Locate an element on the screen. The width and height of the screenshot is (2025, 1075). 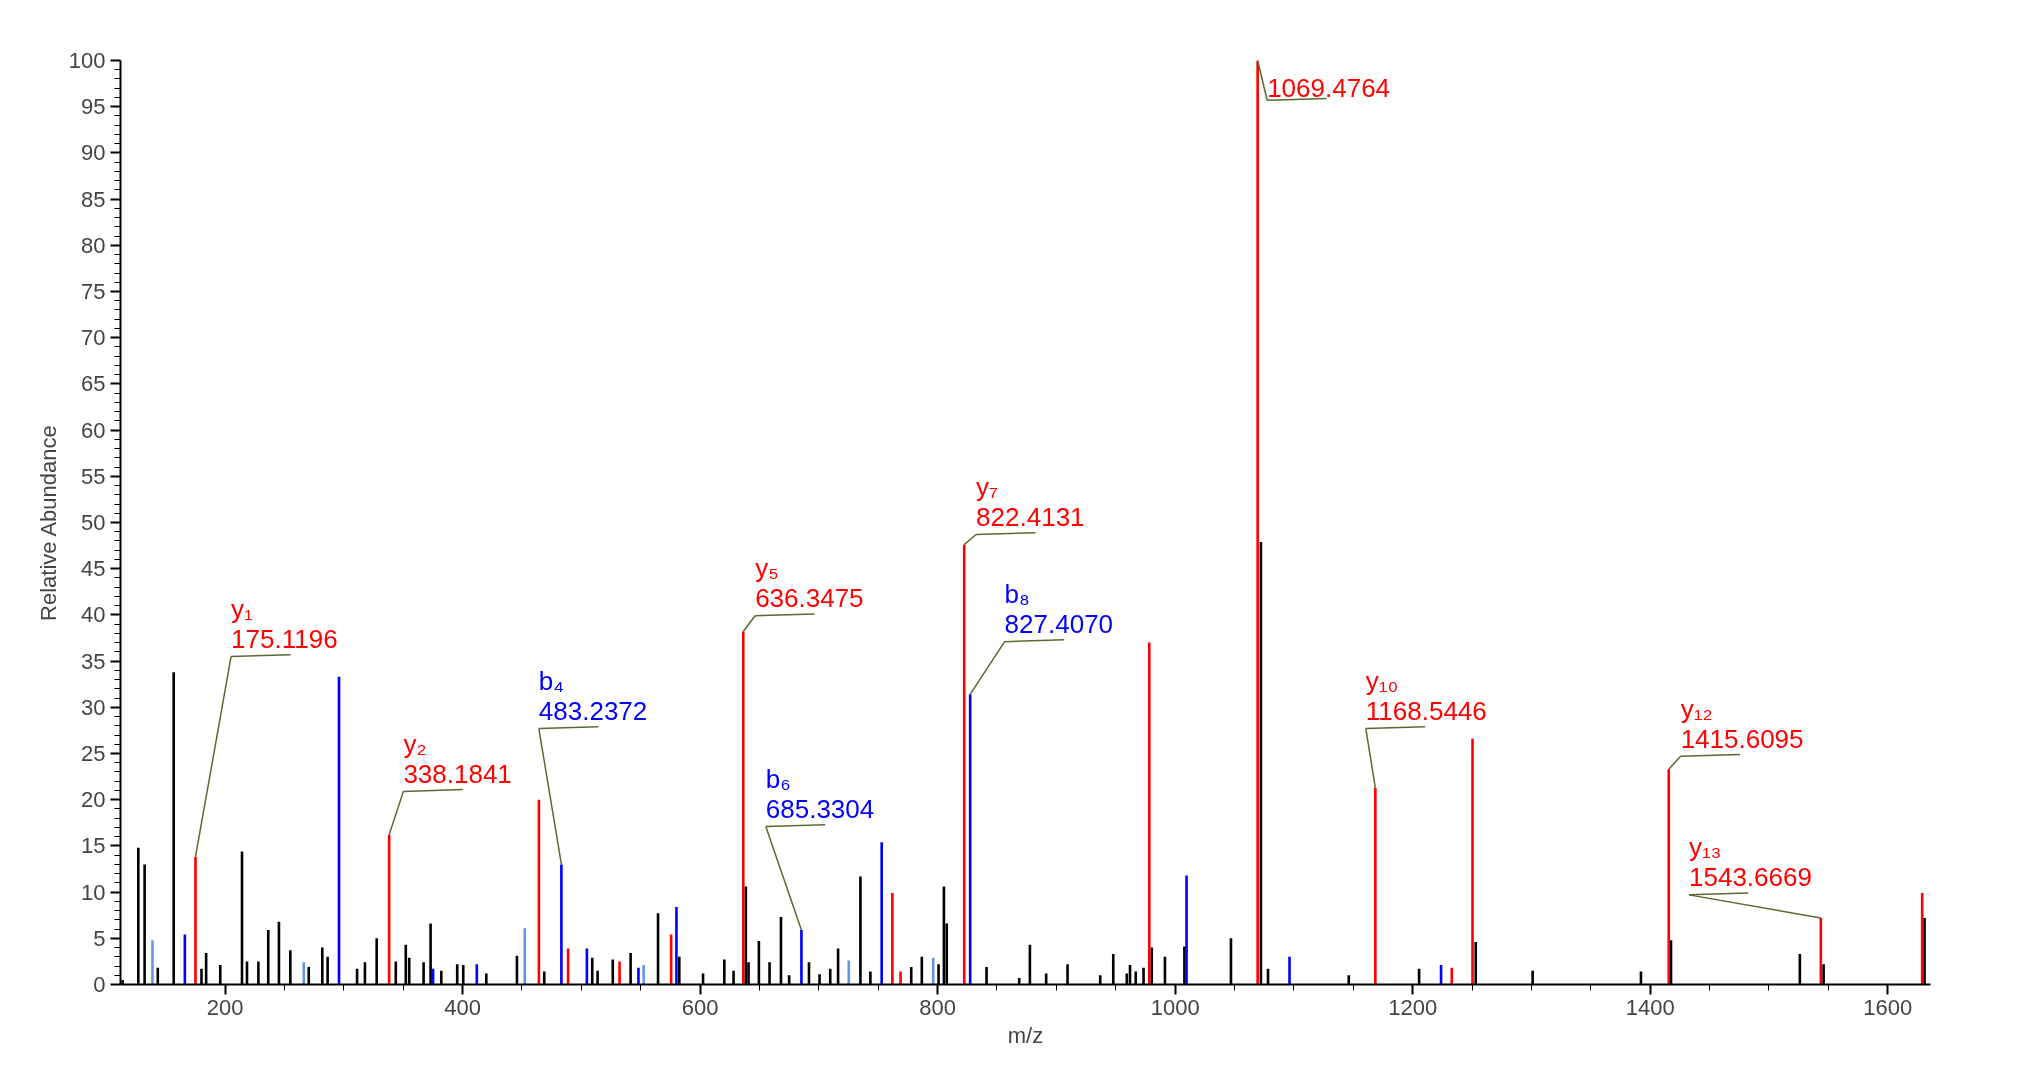
y-tick-label: 25 is located at coordinates (93, 753).